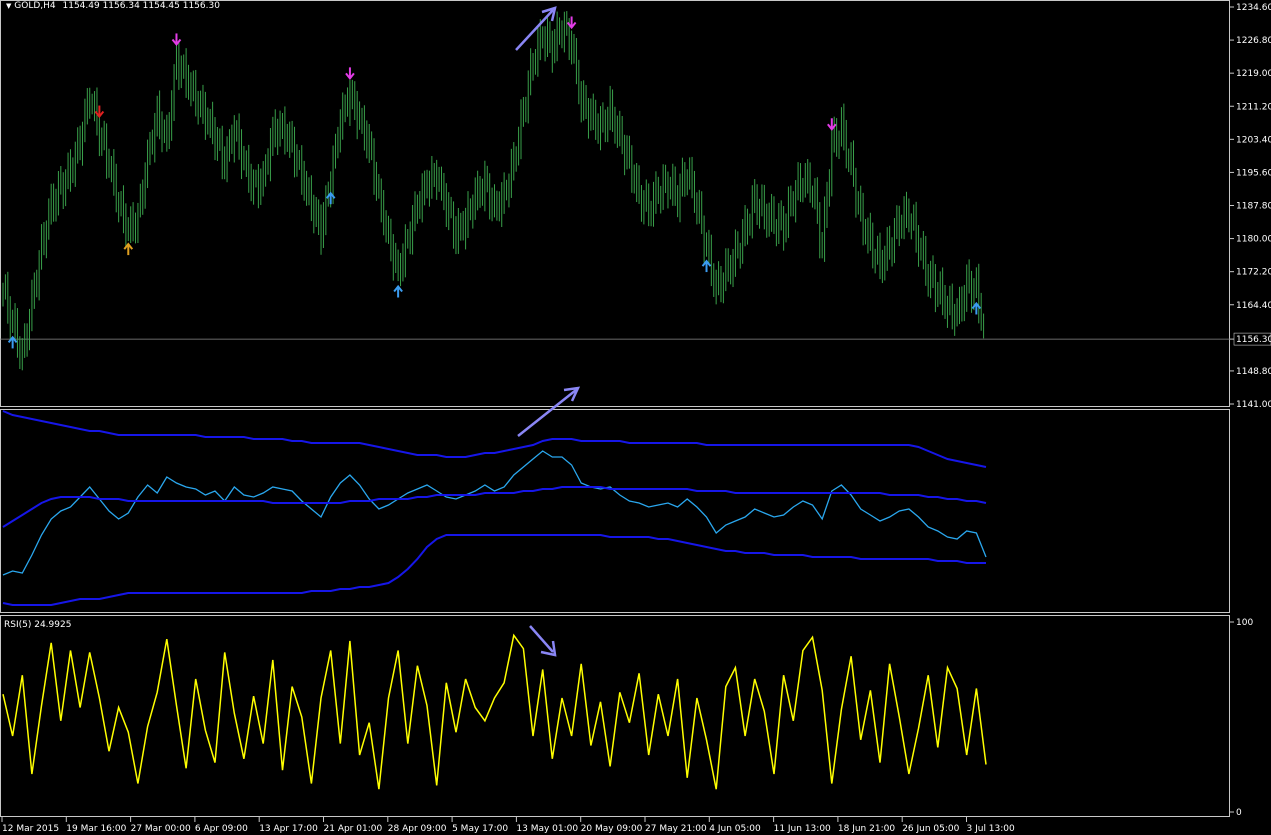 This screenshot has height=835, width=1271. Describe the element at coordinates (480, 829) in the screenshot. I see `time-tick-label: 5 May 17:00` at that location.